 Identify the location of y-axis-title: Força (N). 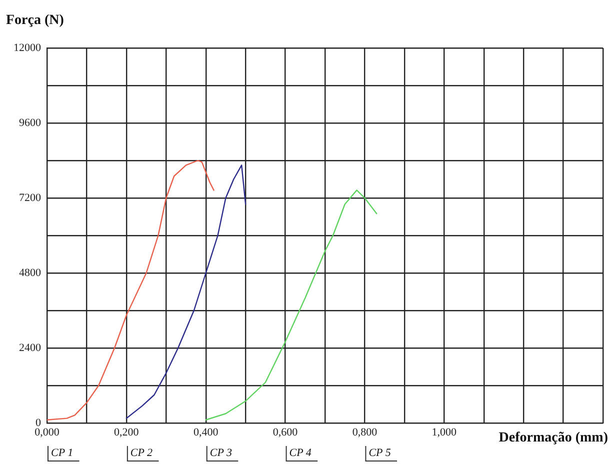
(35, 20).